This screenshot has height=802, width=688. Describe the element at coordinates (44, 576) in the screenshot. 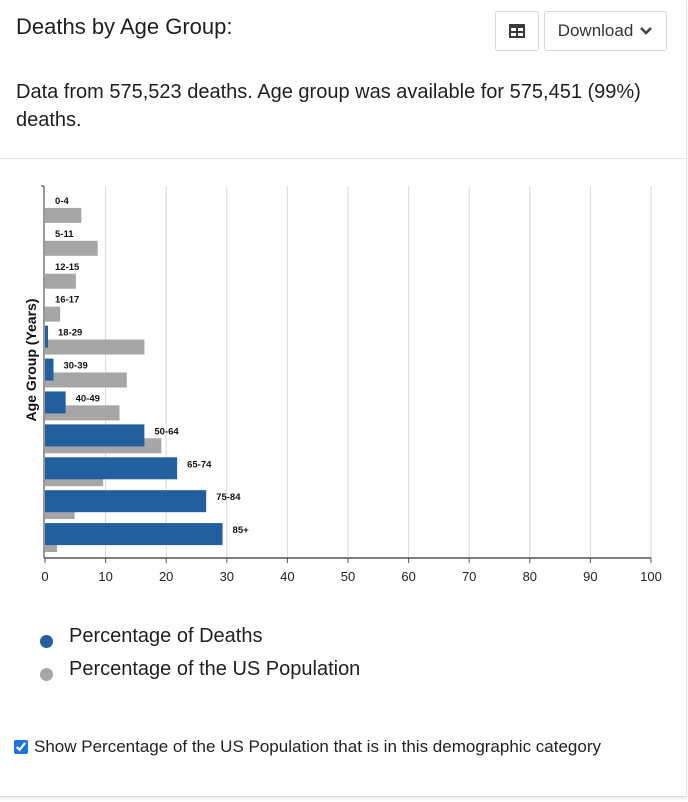

I see `x-tick-label: 0` at that location.